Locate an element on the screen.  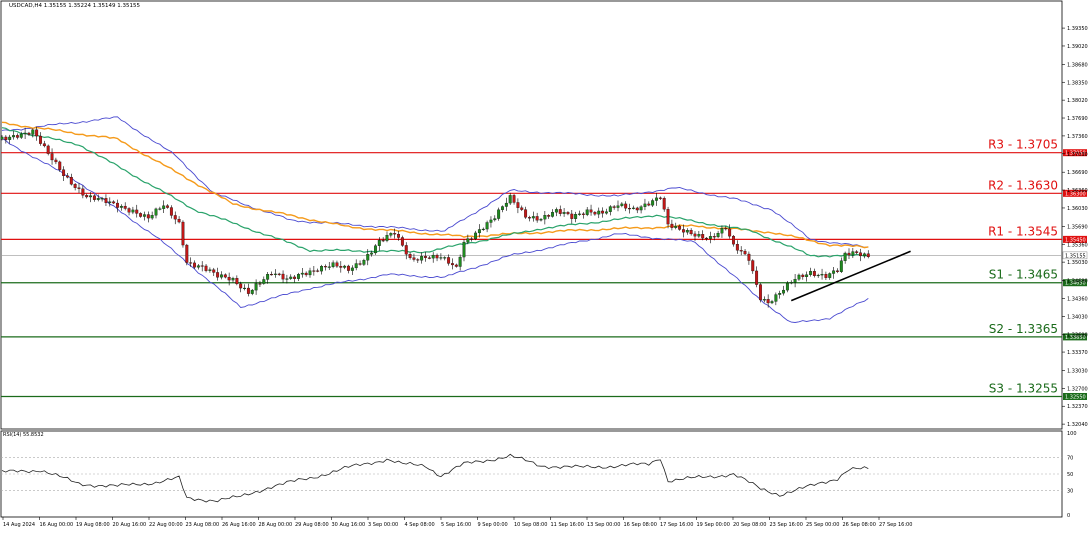
level-label: R2 - 1.3630 is located at coordinates (1023, 185).